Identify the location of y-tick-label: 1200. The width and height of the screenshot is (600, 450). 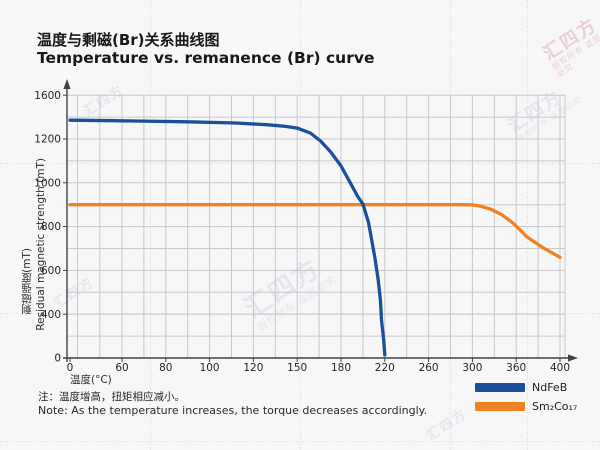
(47, 140).